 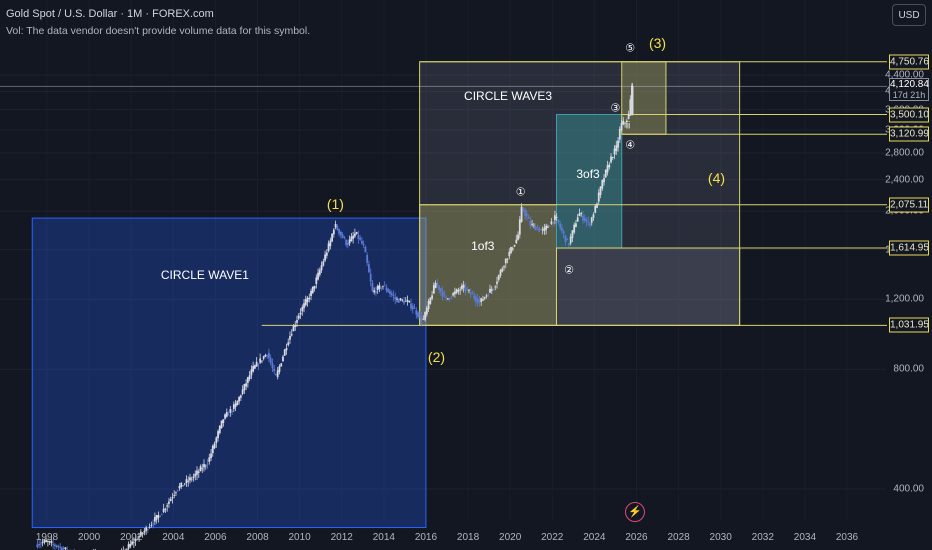 I want to click on lightning-icon: ⚡, so click(x=635, y=512).